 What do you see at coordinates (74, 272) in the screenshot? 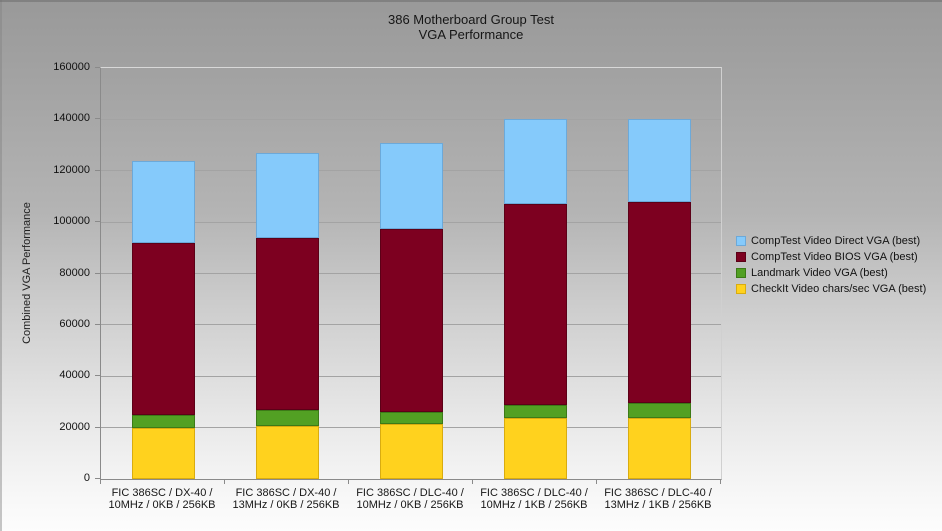
I see `y-tick-label: 80000` at bounding box center [74, 272].